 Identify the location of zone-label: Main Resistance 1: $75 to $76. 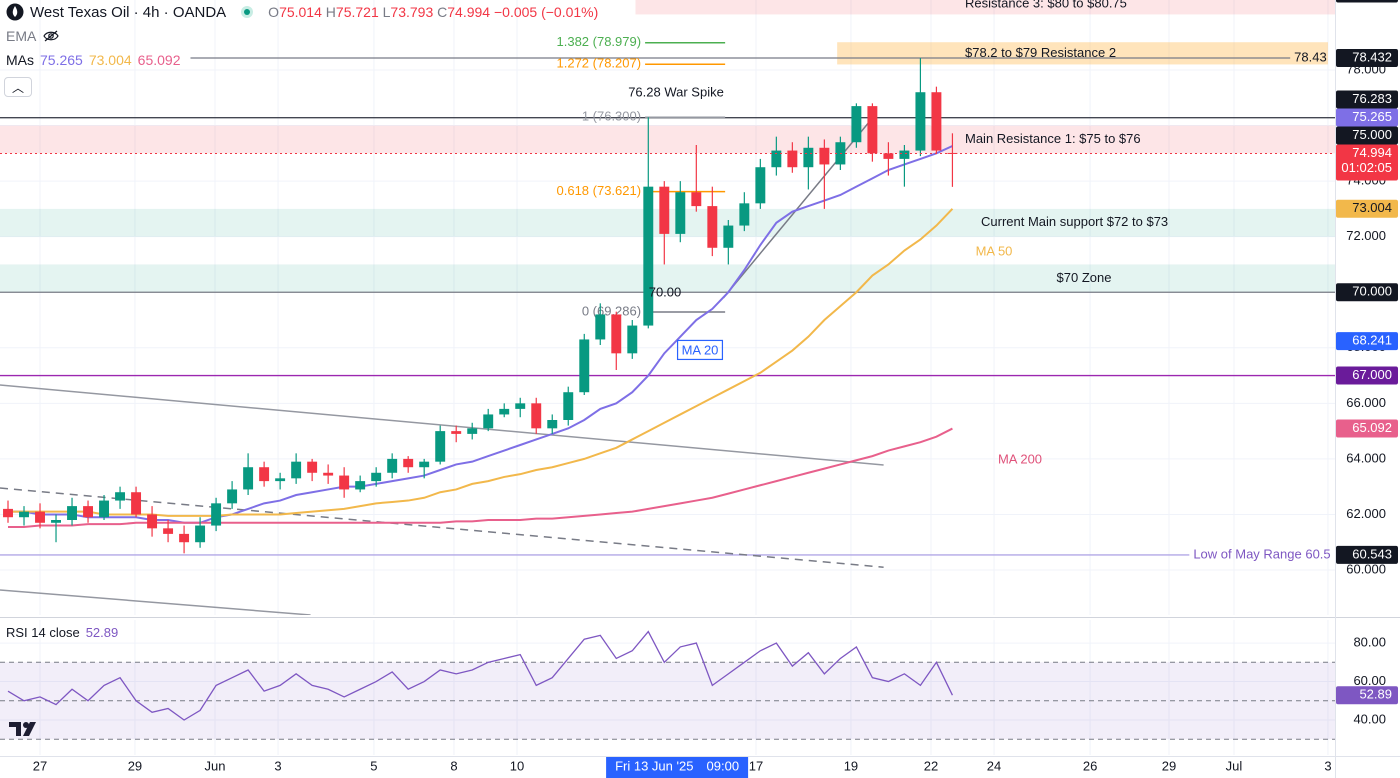
(1053, 138).